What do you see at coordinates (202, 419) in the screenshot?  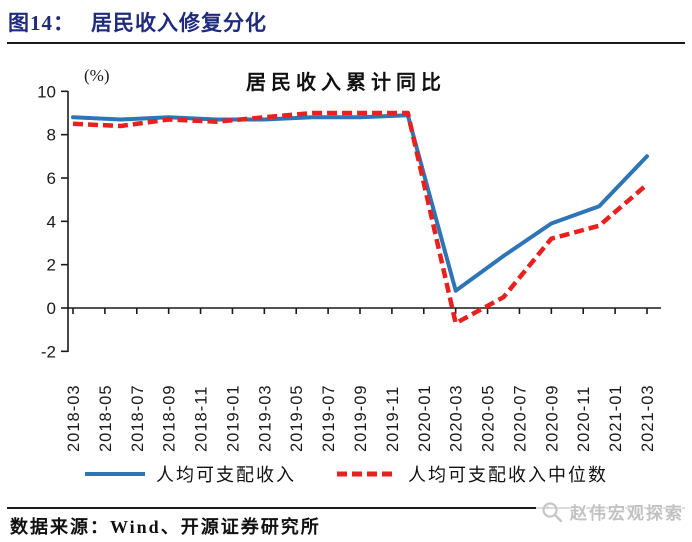 I see `x-tick-label: 2018-11` at bounding box center [202, 419].